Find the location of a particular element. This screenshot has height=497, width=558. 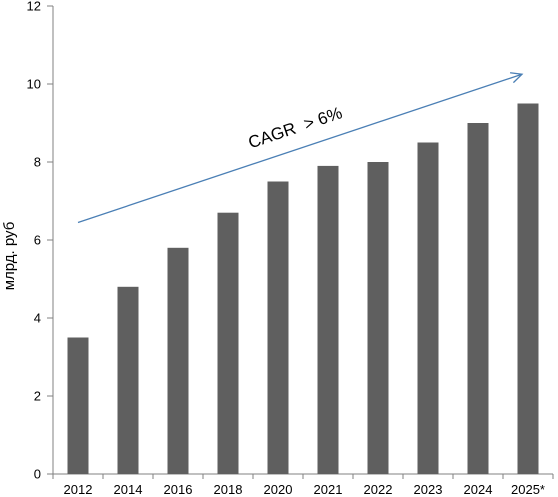

y-tick-label: 10 is located at coordinates (34, 84).